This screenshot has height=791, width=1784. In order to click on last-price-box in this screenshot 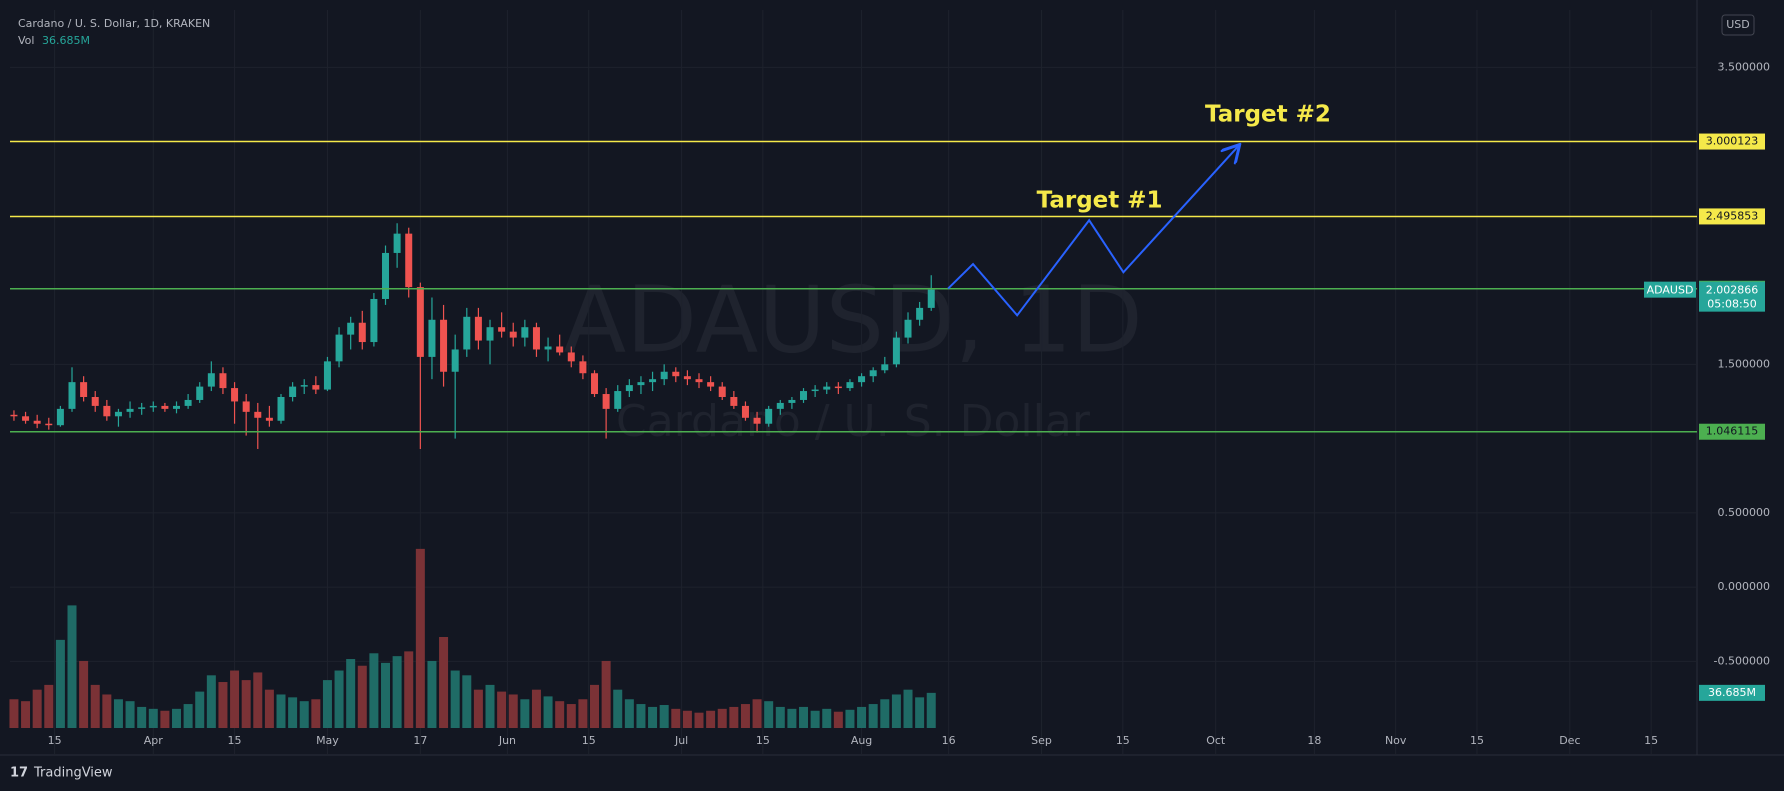, I will do `click(1732, 296)`.